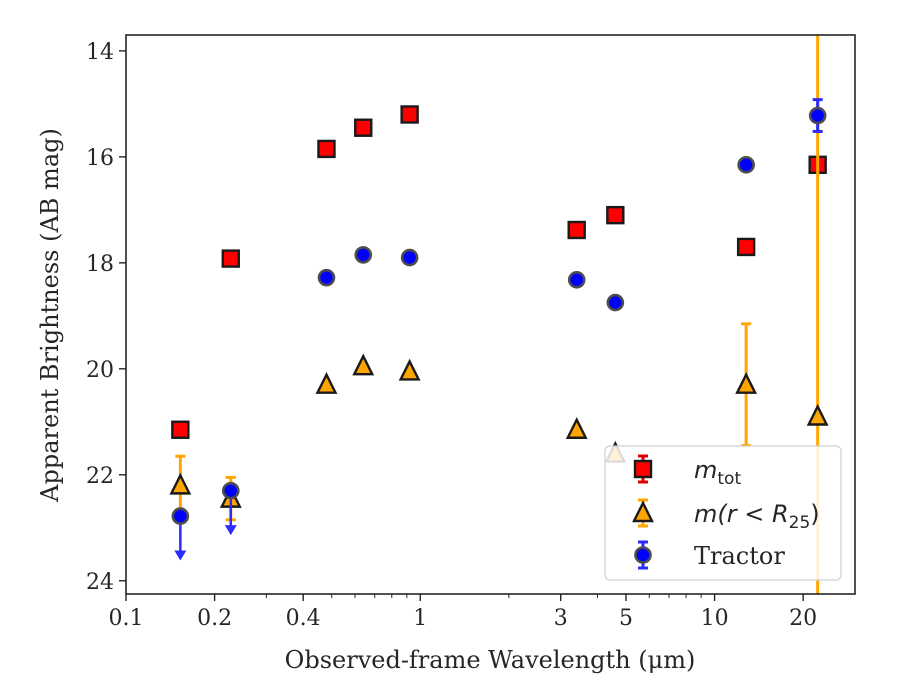  I want to click on x-tick-label-1: 0.2, so click(214, 618).